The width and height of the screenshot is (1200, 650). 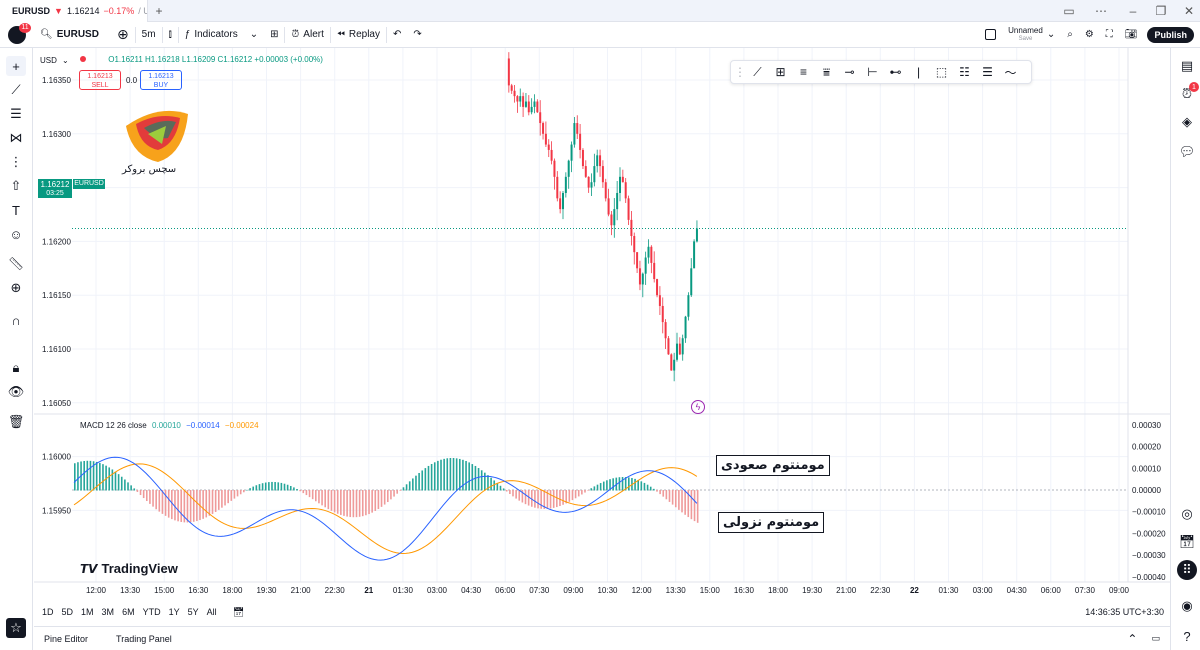 What do you see at coordinates (16, 234) in the screenshot?
I see `emoji-icon: ☺` at bounding box center [16, 234].